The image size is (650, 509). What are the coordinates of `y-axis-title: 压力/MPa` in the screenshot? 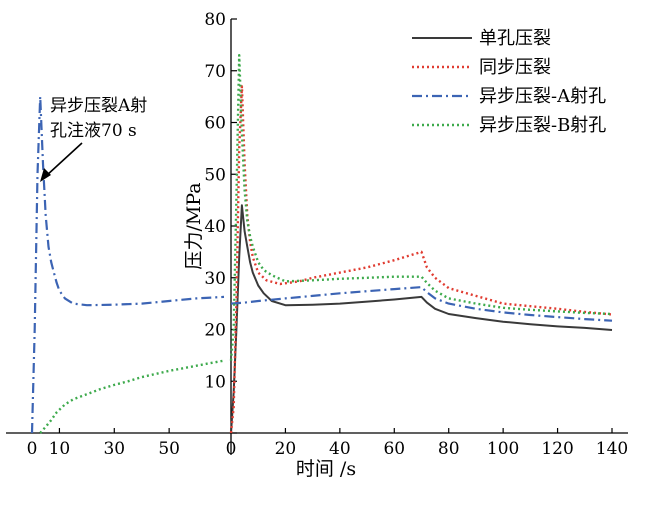 It's located at (194, 225).